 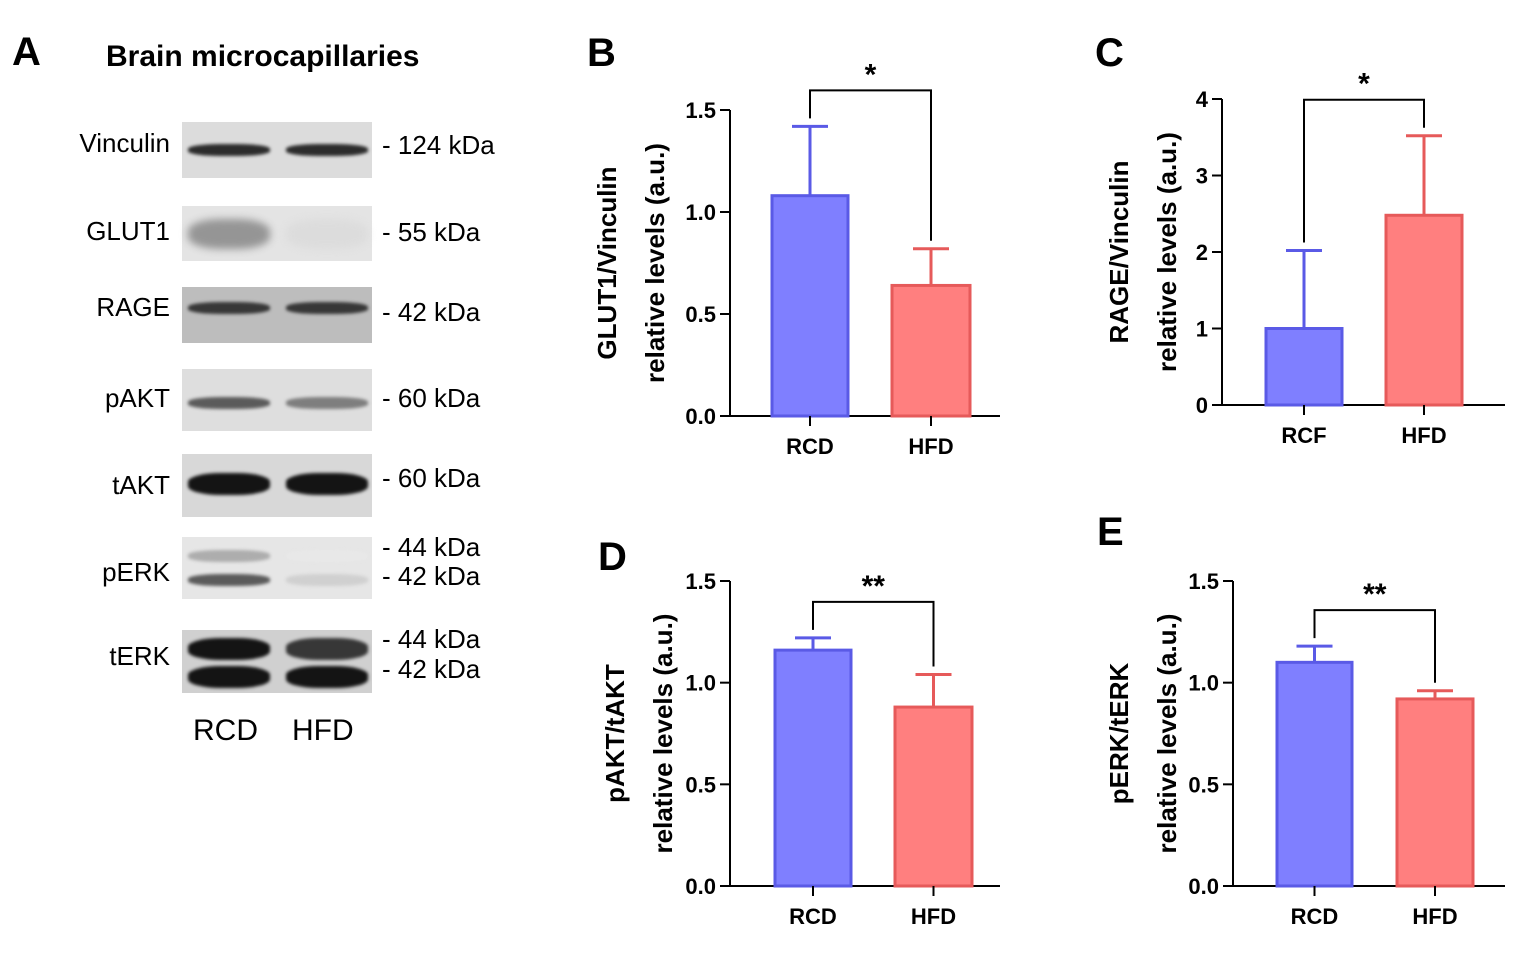 What do you see at coordinates (612, 557) in the screenshot?
I see `panel-letter: D` at bounding box center [612, 557].